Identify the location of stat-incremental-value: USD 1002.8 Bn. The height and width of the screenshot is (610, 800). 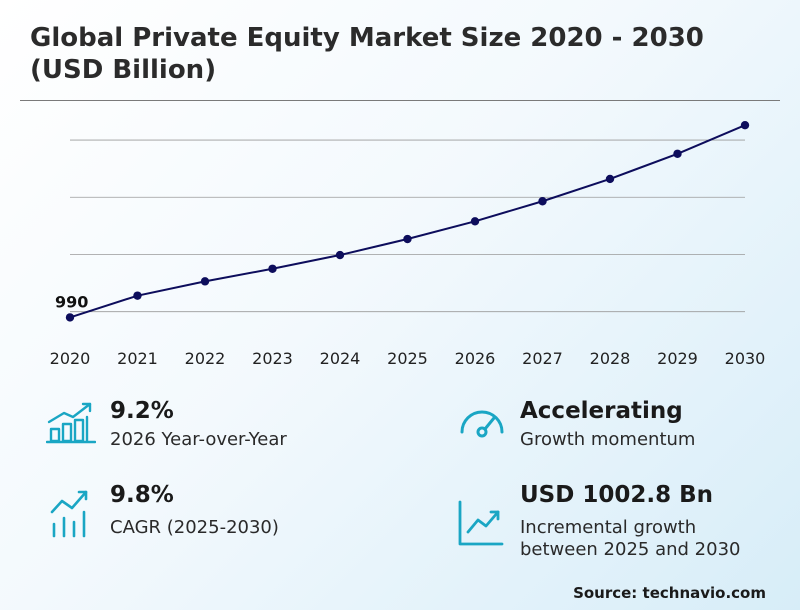
(617, 495).